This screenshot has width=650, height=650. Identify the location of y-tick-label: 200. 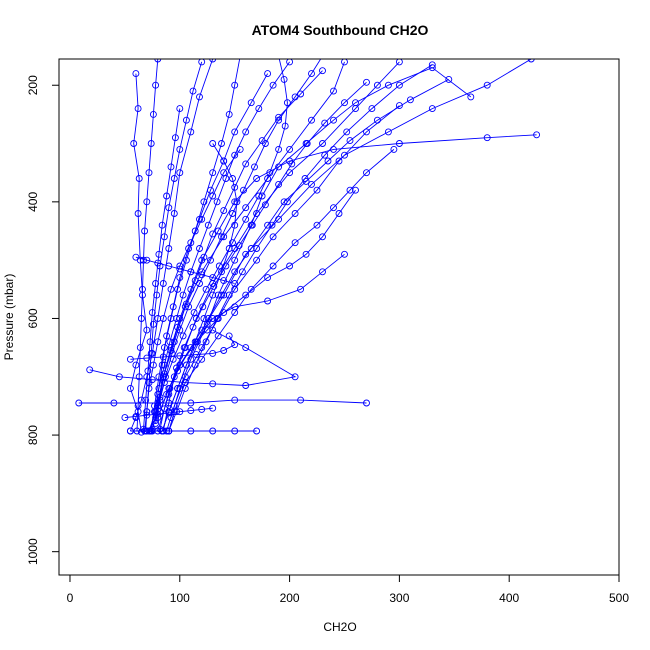
(33, 85).